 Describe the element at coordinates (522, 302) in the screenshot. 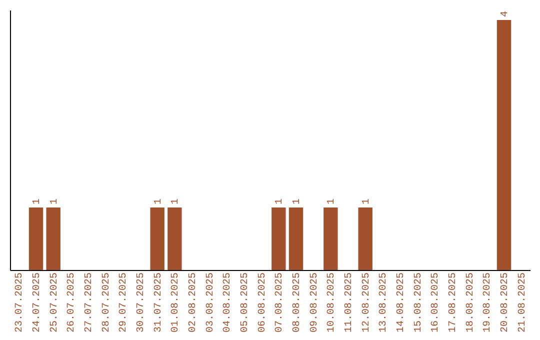

I see `x-tick-label: 21.08.2025` at that location.